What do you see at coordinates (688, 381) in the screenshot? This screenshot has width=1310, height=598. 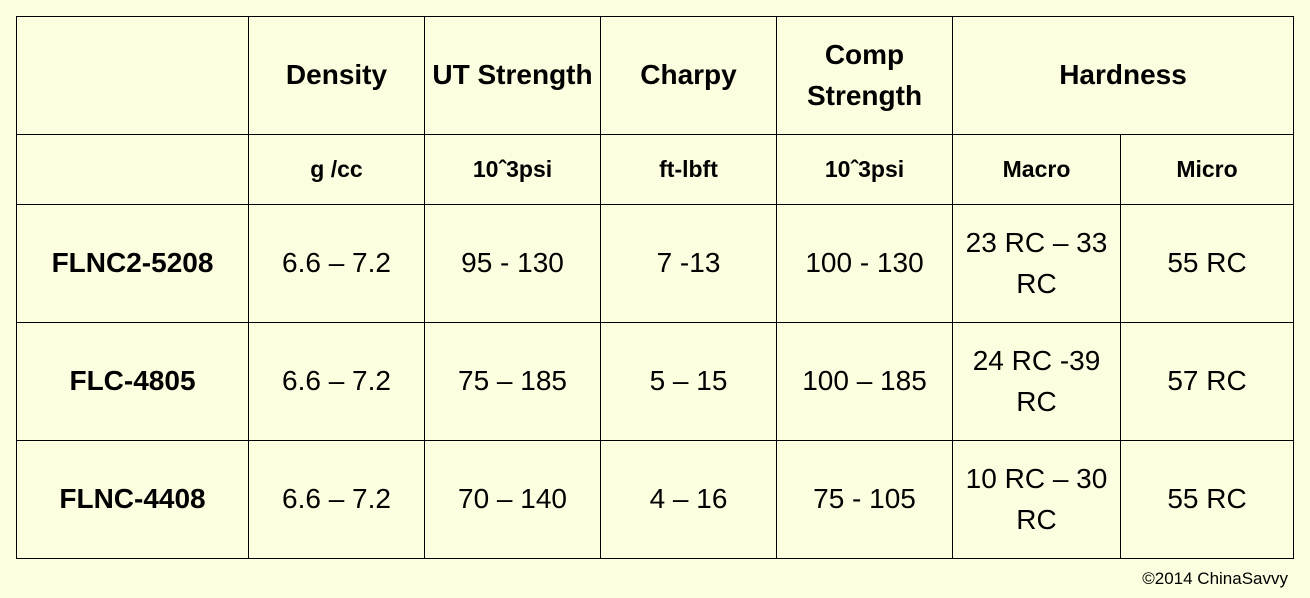 I see `charpy-value: 5 – 15` at bounding box center [688, 381].